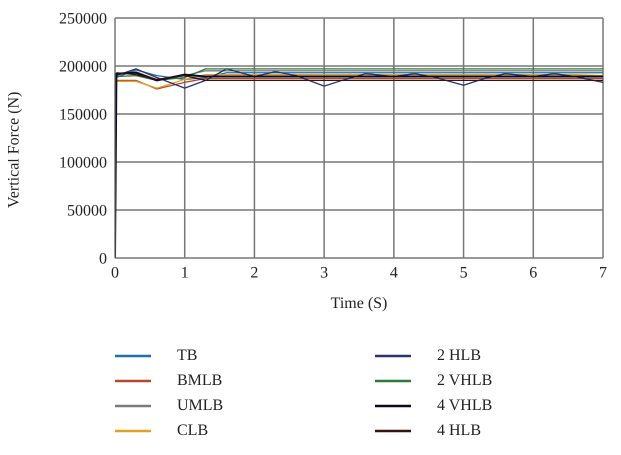  I want to click on legend-label: 4 HLB, so click(459, 431).